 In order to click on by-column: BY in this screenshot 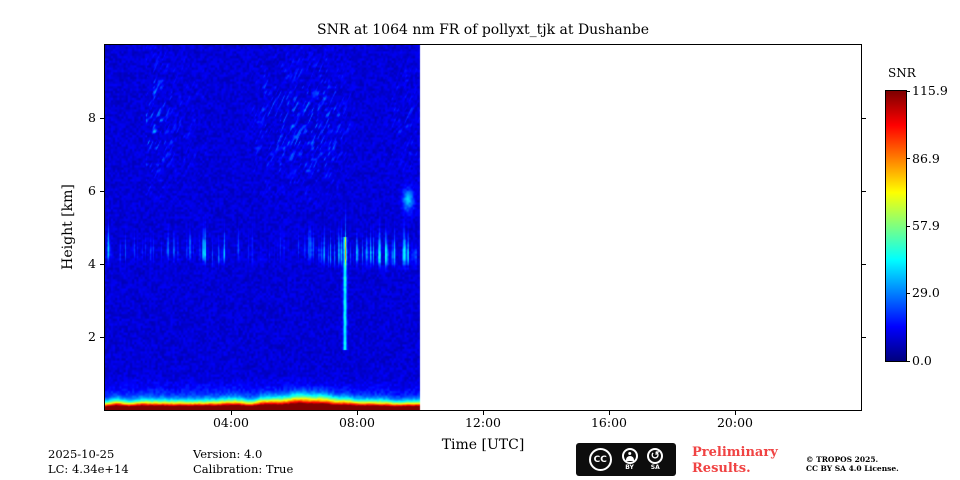, I will do `click(629, 459)`.